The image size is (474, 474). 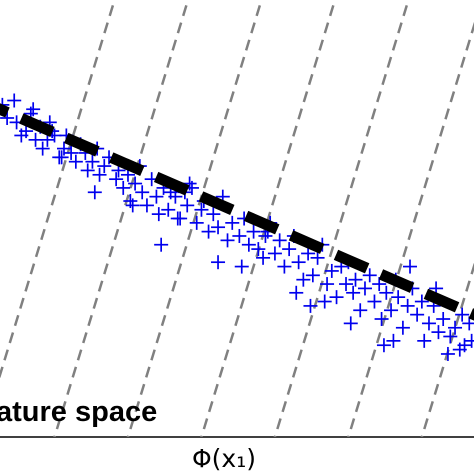 I want to click on plot-area, so click(x=237, y=437).